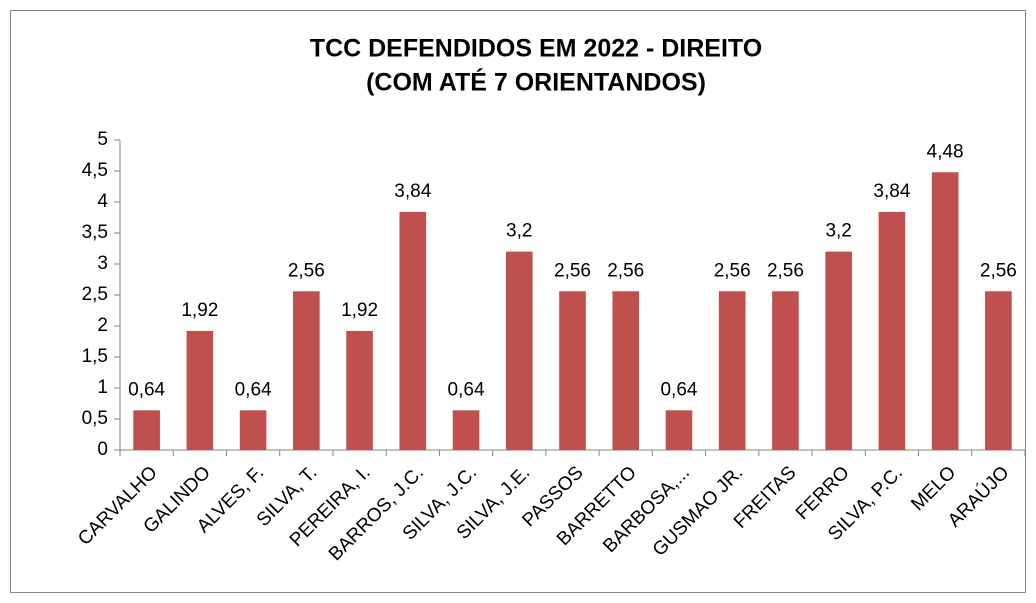 This screenshot has width=1036, height=603. I want to click on y-tick-label: 2, so click(102, 325).